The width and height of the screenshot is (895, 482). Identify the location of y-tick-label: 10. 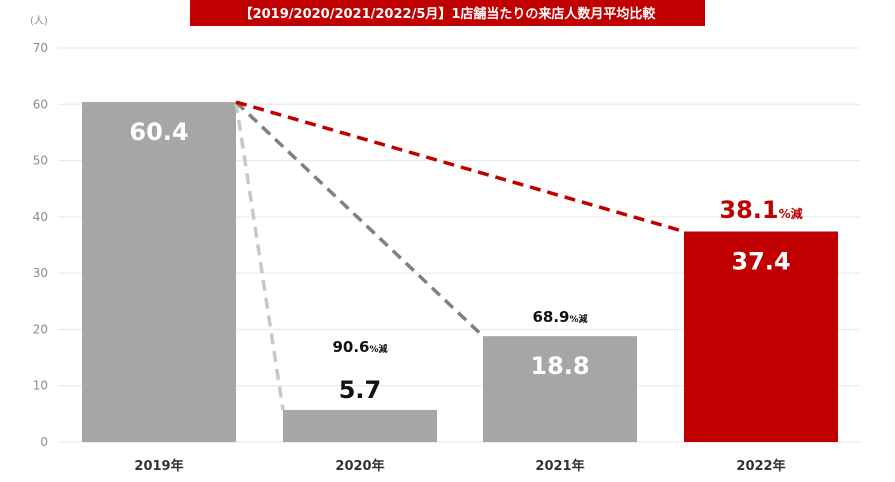
(40, 386).